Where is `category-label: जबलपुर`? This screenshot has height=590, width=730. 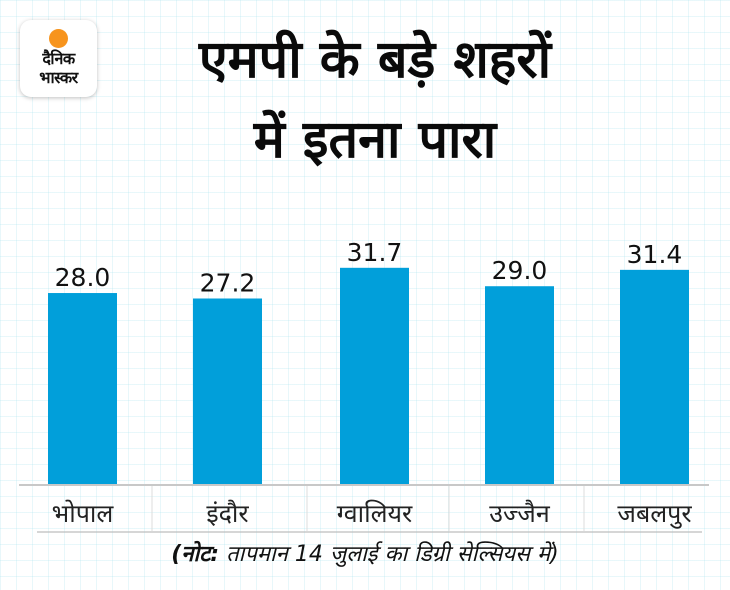 category-label: जबलपुर is located at coordinates (654, 514).